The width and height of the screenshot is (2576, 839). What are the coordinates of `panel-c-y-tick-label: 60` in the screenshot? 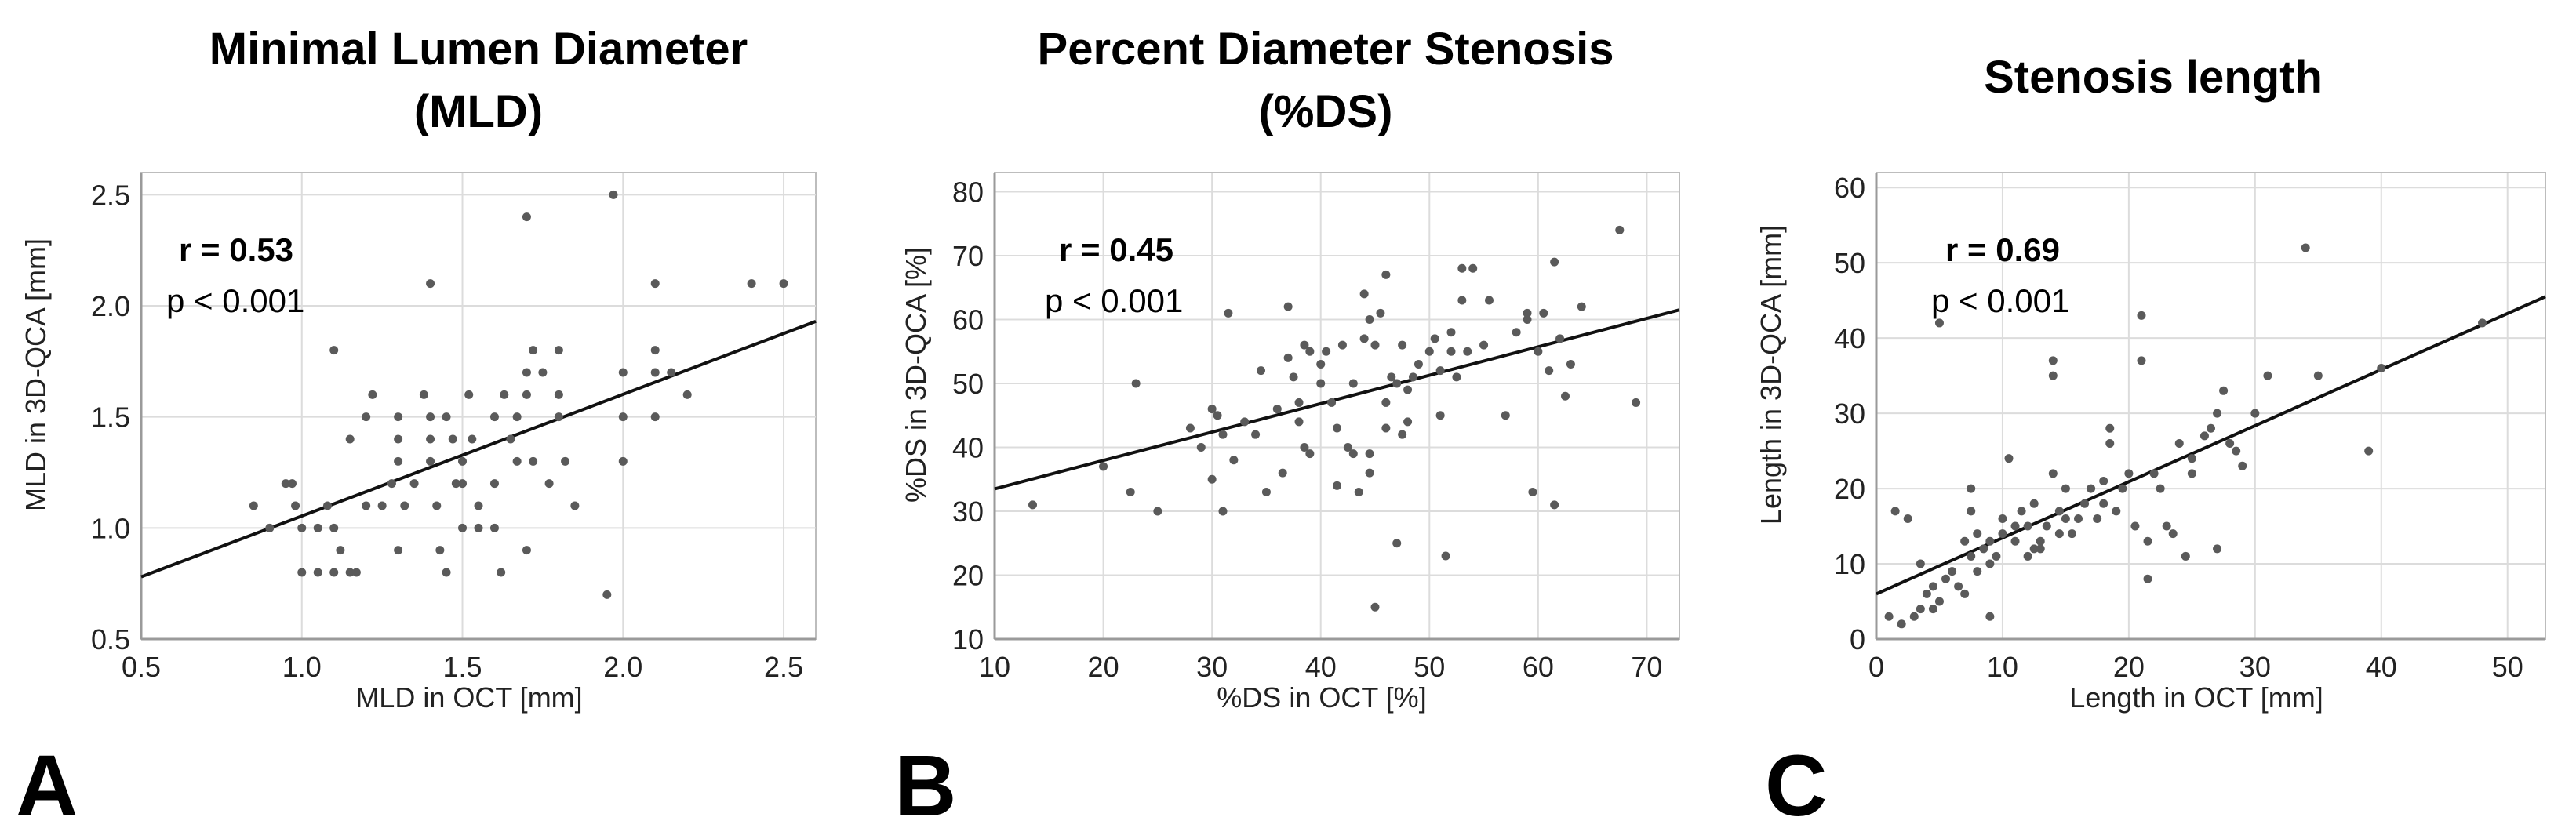 It's located at (1849, 188).